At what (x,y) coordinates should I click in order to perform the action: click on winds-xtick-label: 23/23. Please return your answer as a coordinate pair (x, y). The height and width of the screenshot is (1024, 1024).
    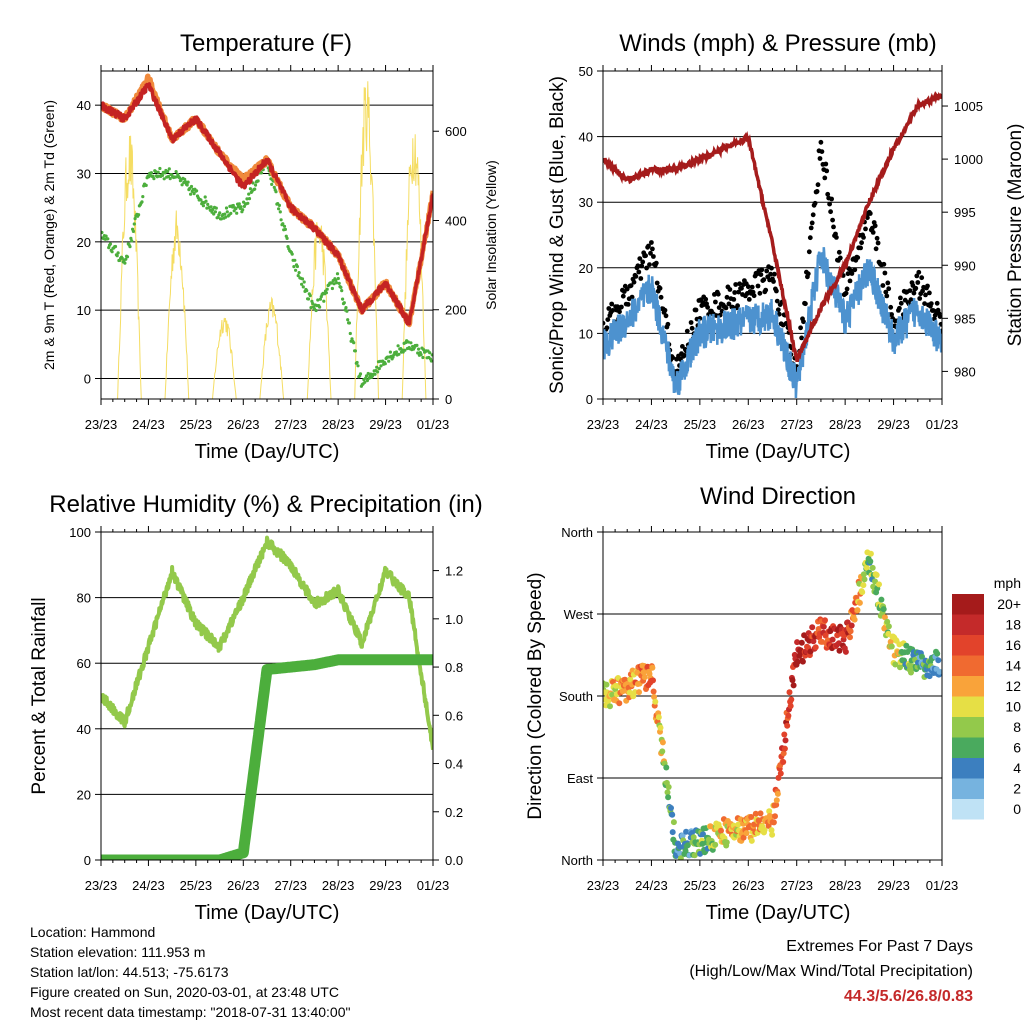
    Looking at the image, I should click on (603, 424).